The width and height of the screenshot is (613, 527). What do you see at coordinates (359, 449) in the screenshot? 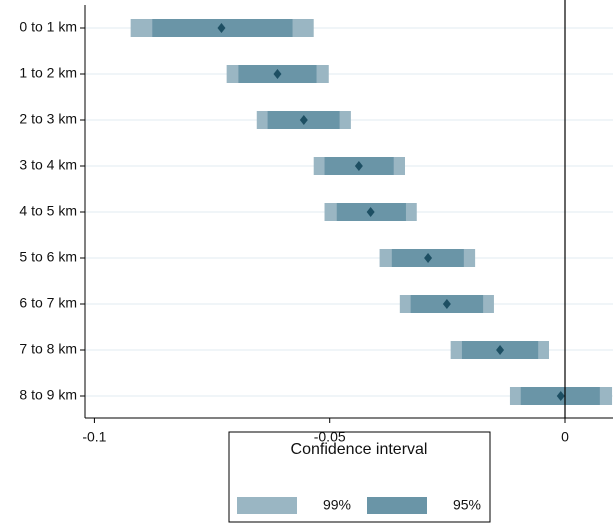
I see `legend-title: Confidence interval` at bounding box center [359, 449].